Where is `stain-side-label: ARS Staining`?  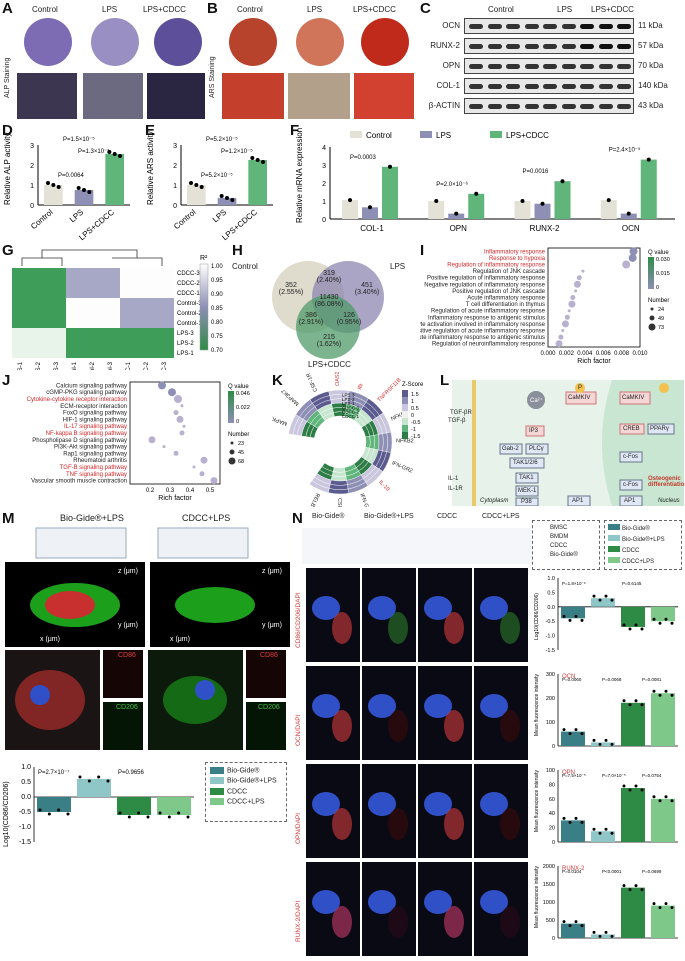 stain-side-label: ARS Staining is located at coordinates (212, 77).